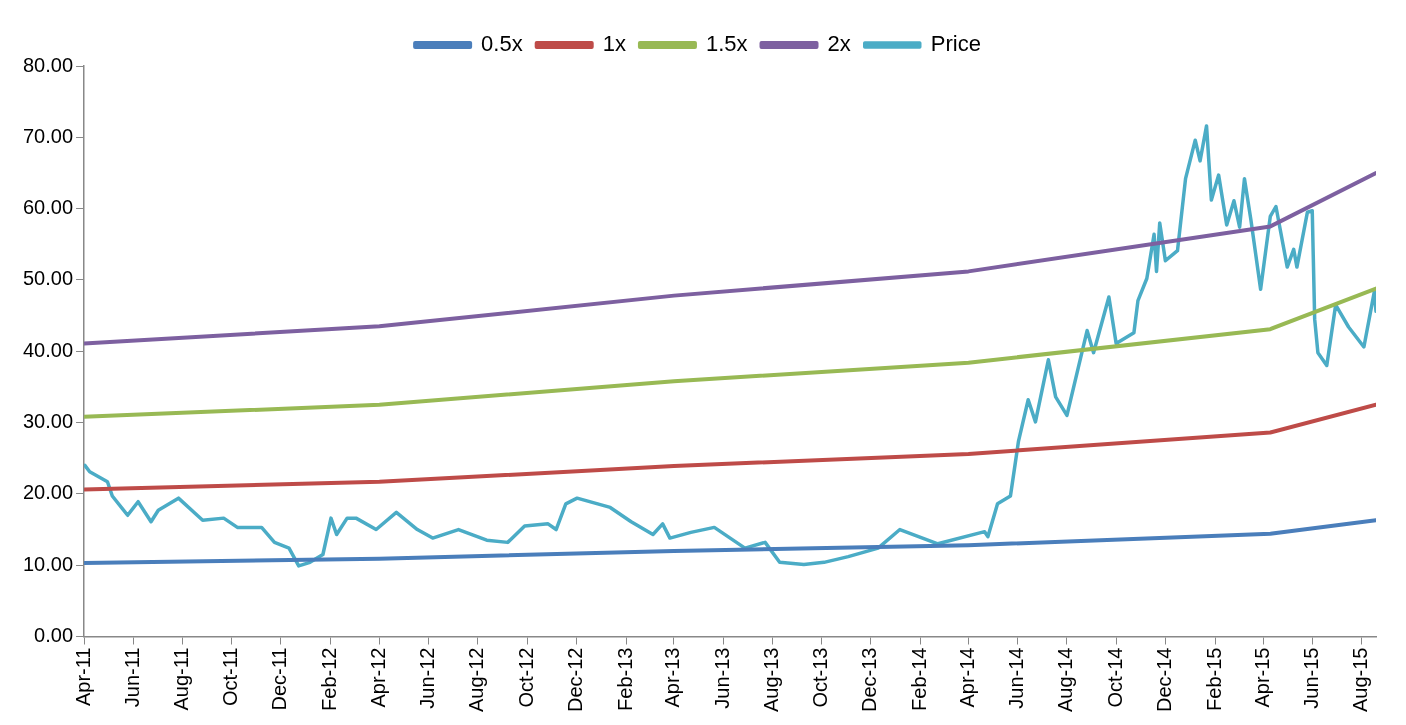  What do you see at coordinates (48, 421) in the screenshot?
I see `y-tick-label: 30.00` at bounding box center [48, 421].